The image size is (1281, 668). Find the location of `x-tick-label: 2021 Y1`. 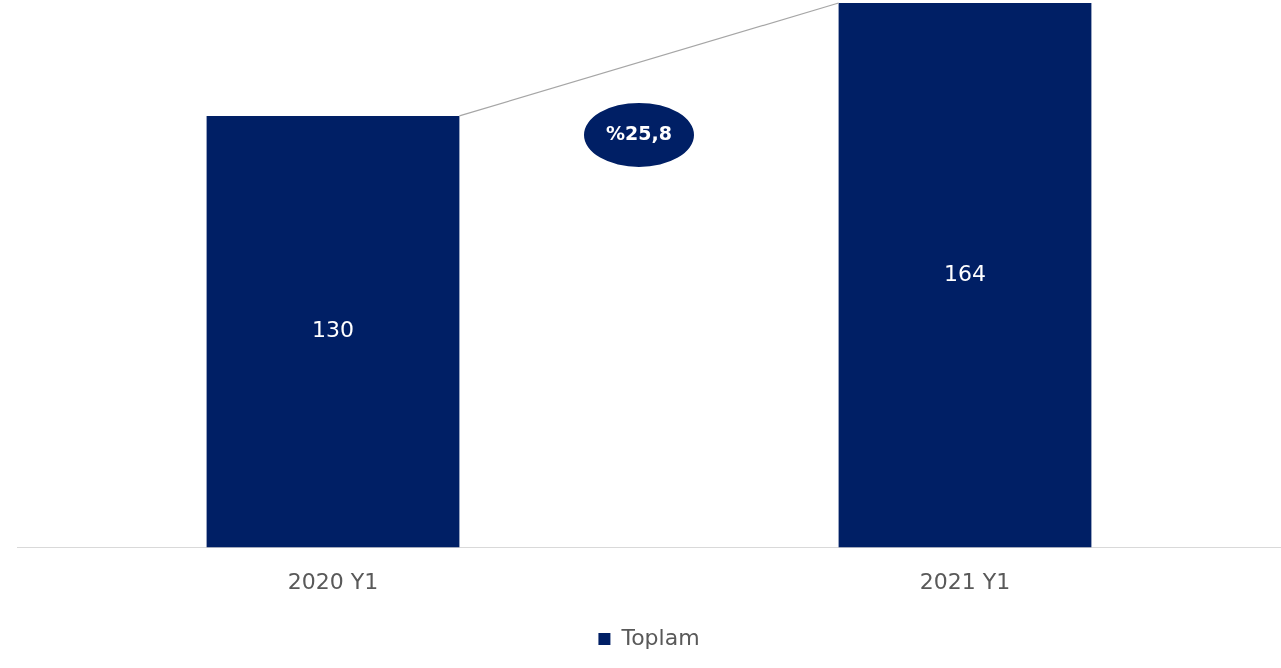

x-tick-label: 2021 Y1 is located at coordinates (965, 581).